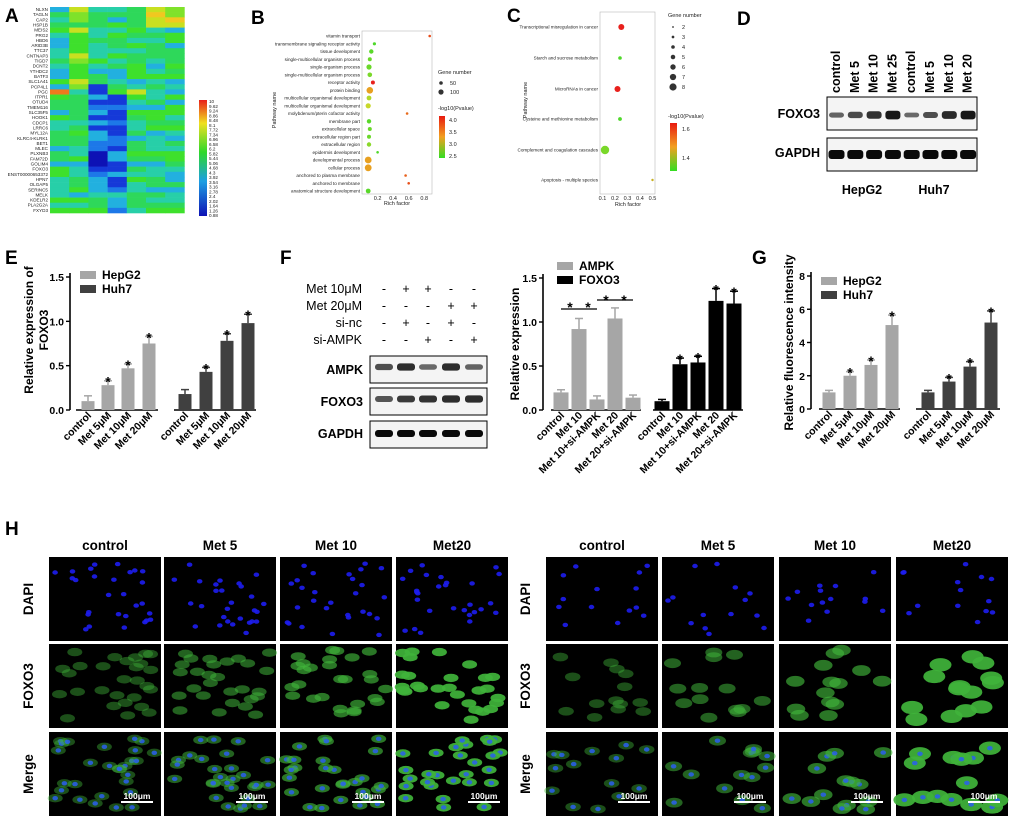 The image size is (1020, 825). What do you see at coordinates (718, 599) in the screenshot?
I see `microscopy-tile` at bounding box center [718, 599].